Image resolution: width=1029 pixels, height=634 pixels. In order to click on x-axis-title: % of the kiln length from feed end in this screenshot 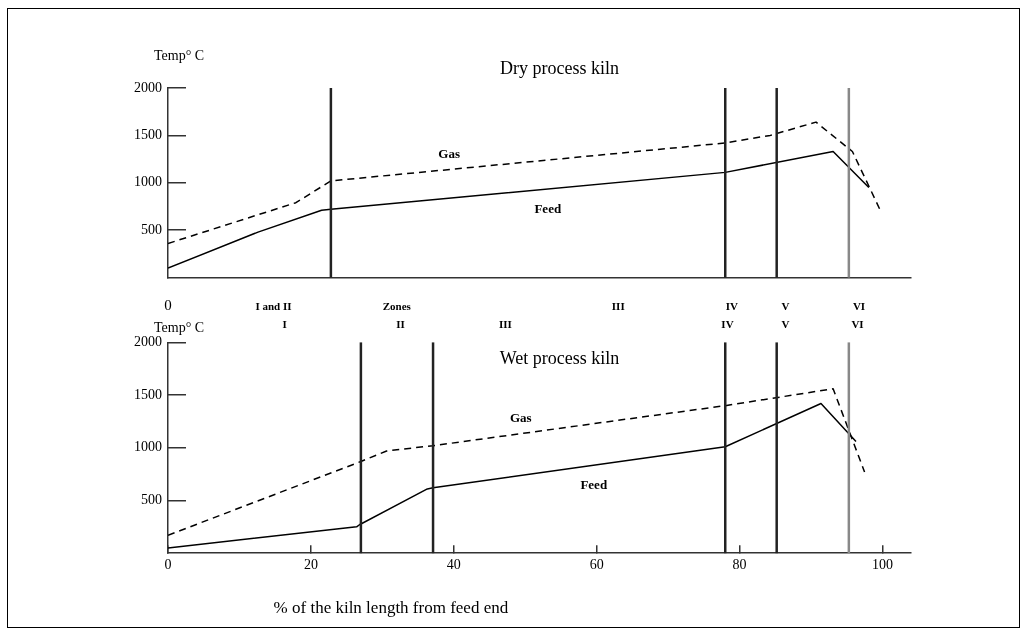, I will do `click(391, 608)`.